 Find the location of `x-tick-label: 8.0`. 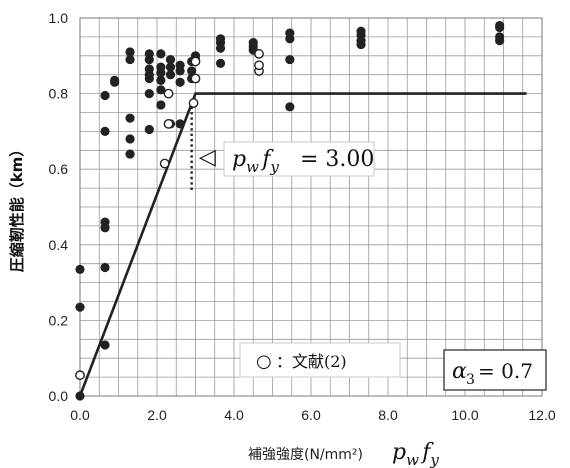

x-tick-label: 8.0 is located at coordinates (388, 415).